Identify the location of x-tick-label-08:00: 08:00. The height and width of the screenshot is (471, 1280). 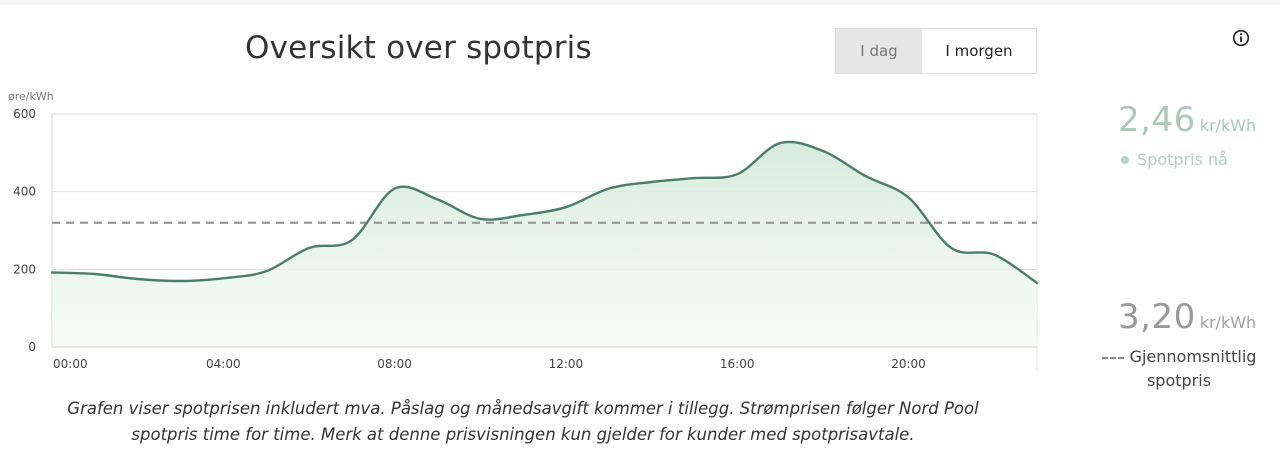
(394, 364).